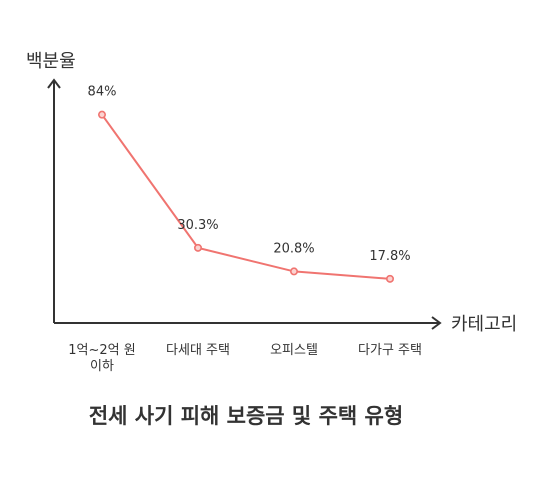 This screenshot has width=558, height=480. I want to click on x-tick-labels: 1억~2억 원 이하 다세대 주택 오피스텔 다가구 주택, so click(245, 358).